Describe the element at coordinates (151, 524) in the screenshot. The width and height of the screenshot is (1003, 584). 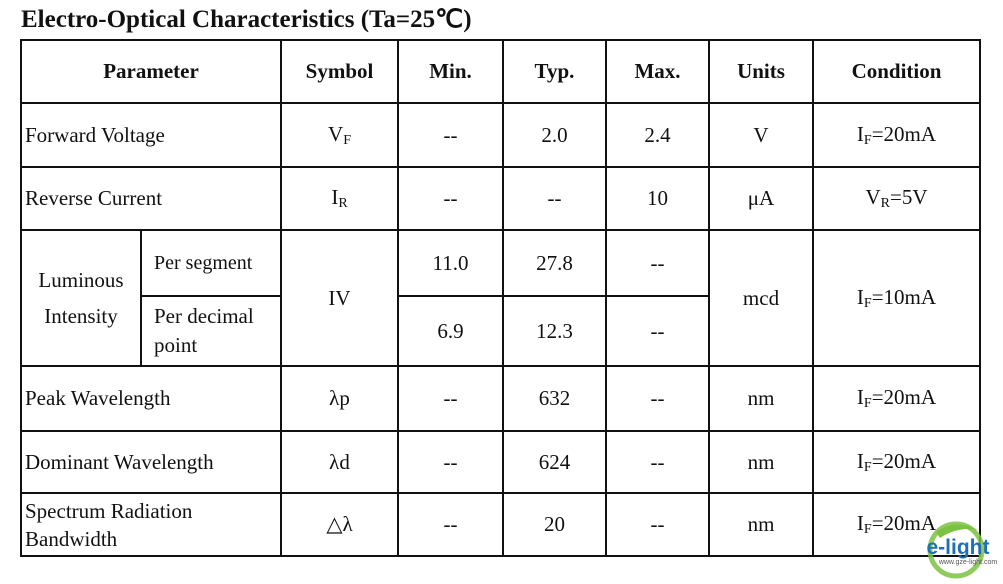
I see `parameter-cell: Spectrum Radiation Bandwidth` at that location.